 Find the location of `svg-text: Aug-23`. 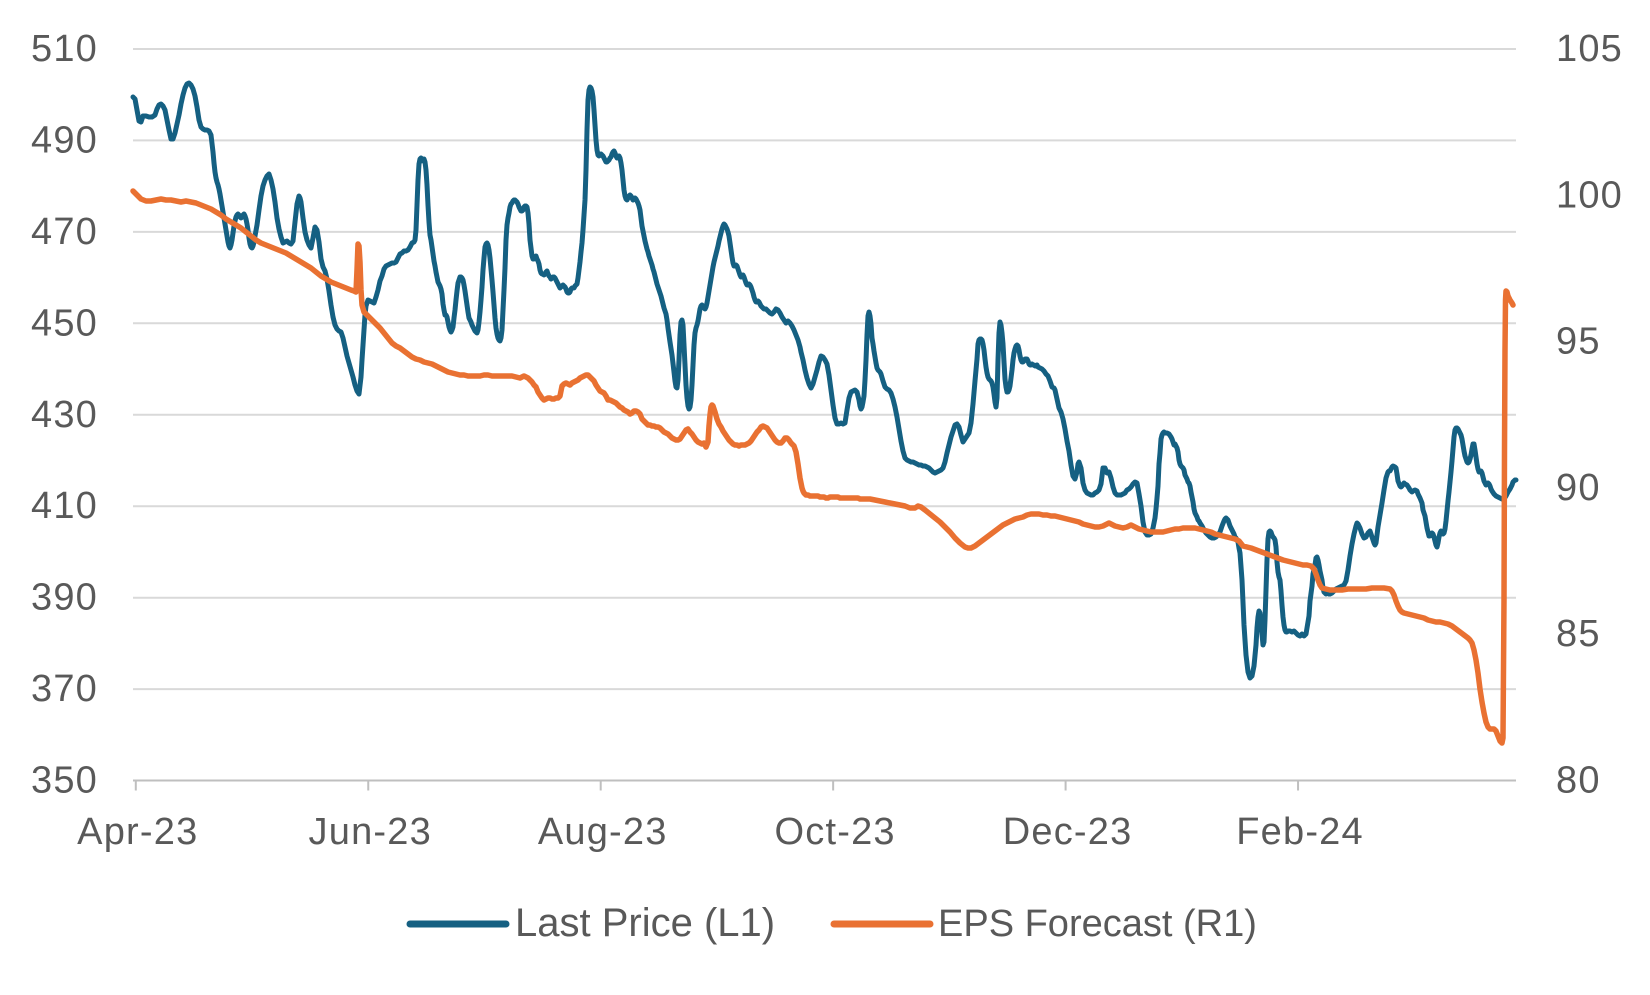

svg-text: Aug-23 is located at coordinates (603, 832).